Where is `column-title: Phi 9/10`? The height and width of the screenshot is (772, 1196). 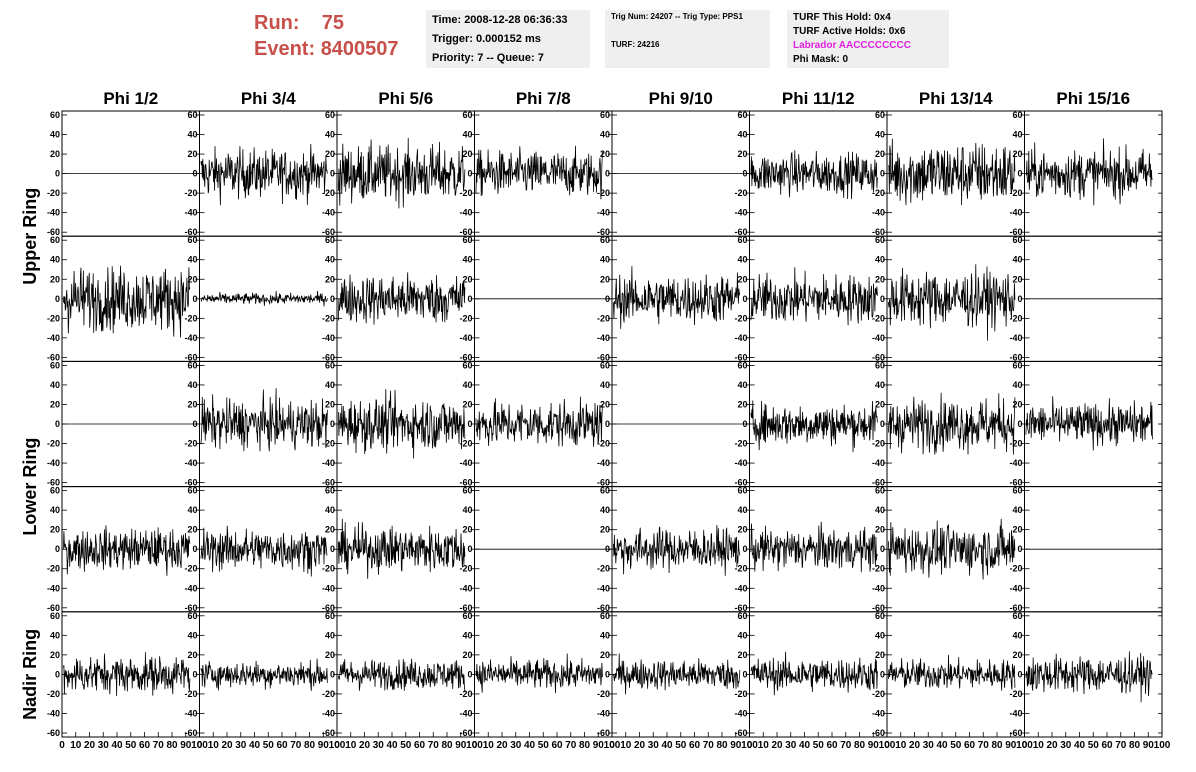
column-title: Phi 9/10 is located at coordinates (681, 98).